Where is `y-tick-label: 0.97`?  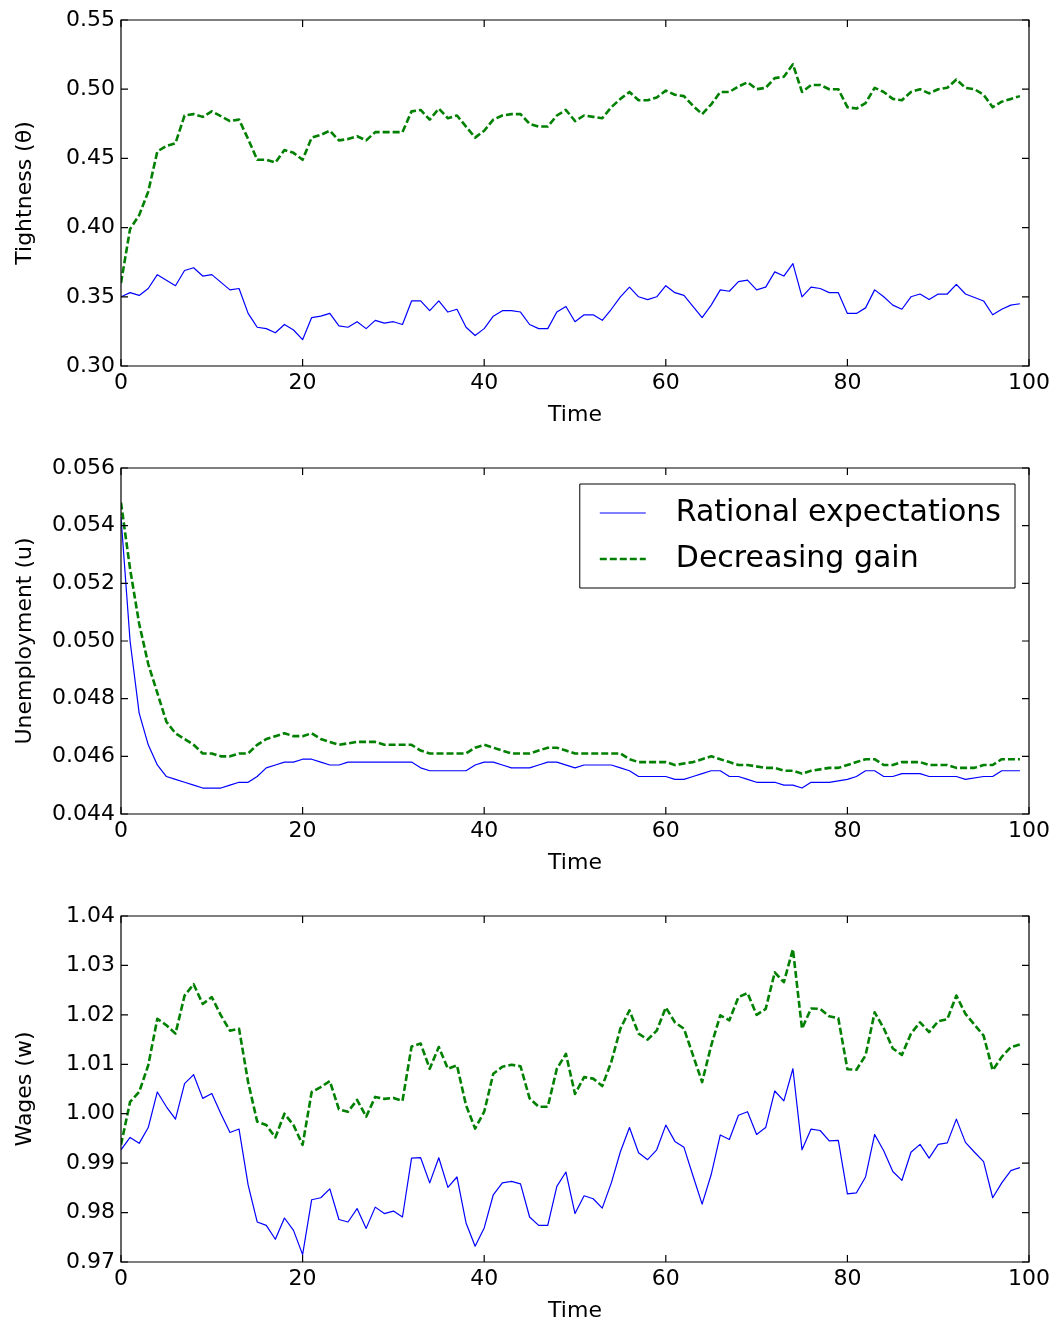 y-tick-label: 0.97 is located at coordinates (90, 1260).